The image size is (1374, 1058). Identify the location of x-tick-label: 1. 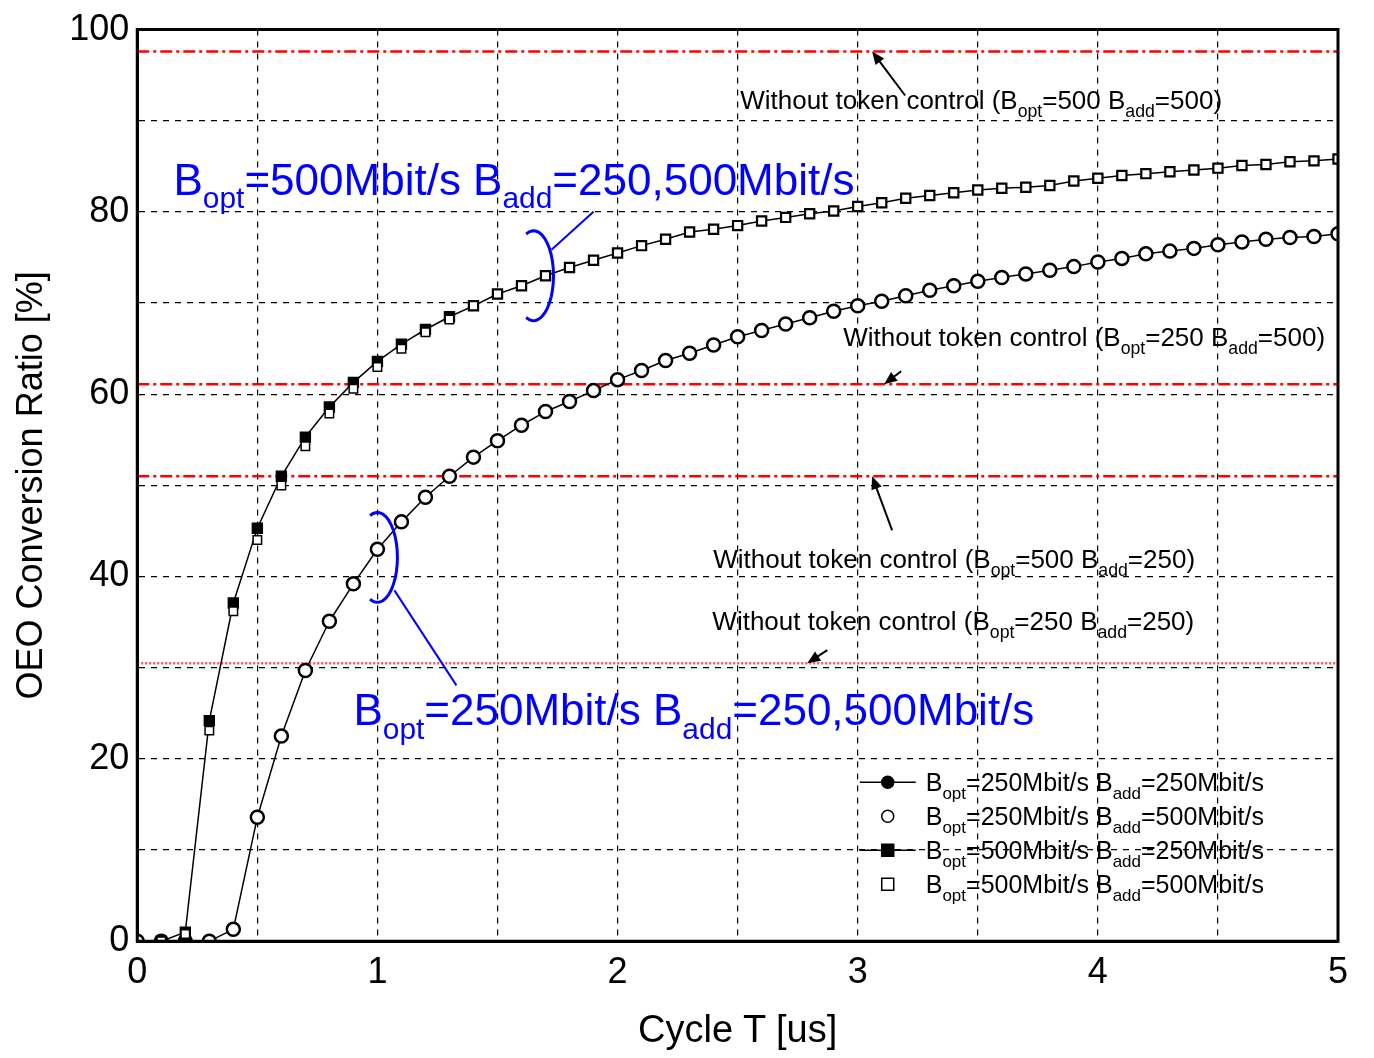
(377, 970).